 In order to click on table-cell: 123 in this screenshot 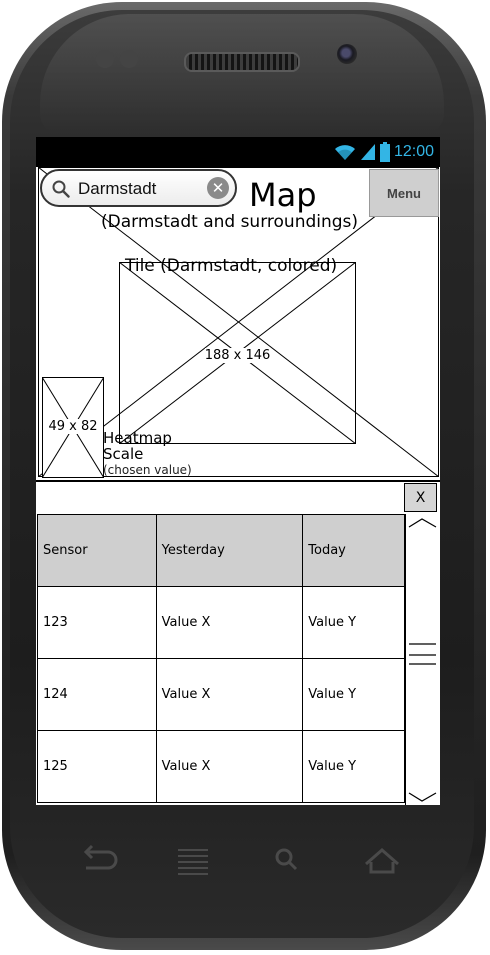, I will do `click(97, 622)`.